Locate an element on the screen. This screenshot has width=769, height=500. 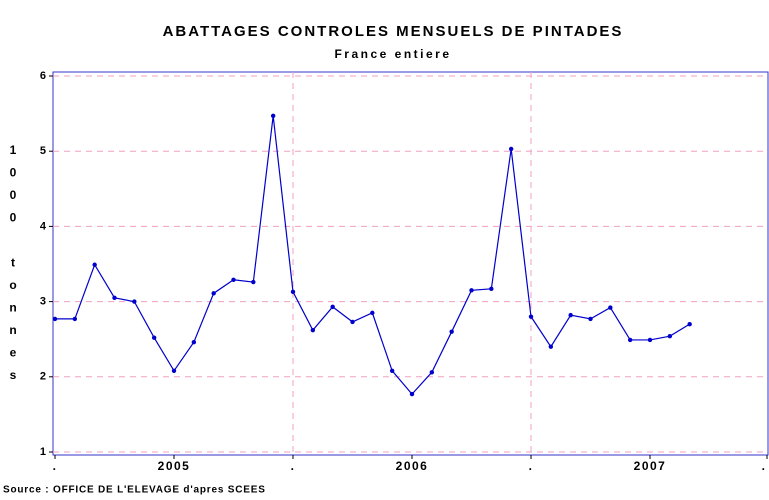
y-axis-label: 1000 tonnes is located at coordinates (13, 267).